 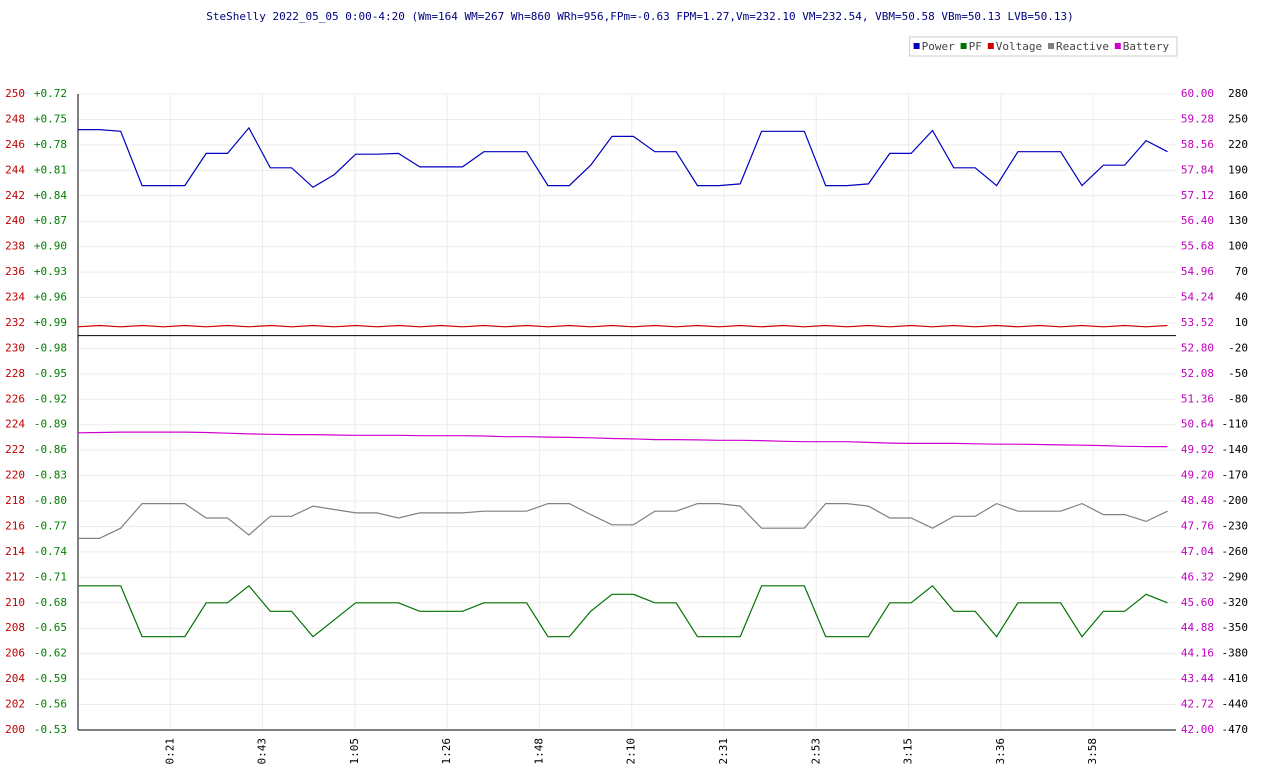 I want to click on legend-label: Voltage, so click(x=1019, y=46).